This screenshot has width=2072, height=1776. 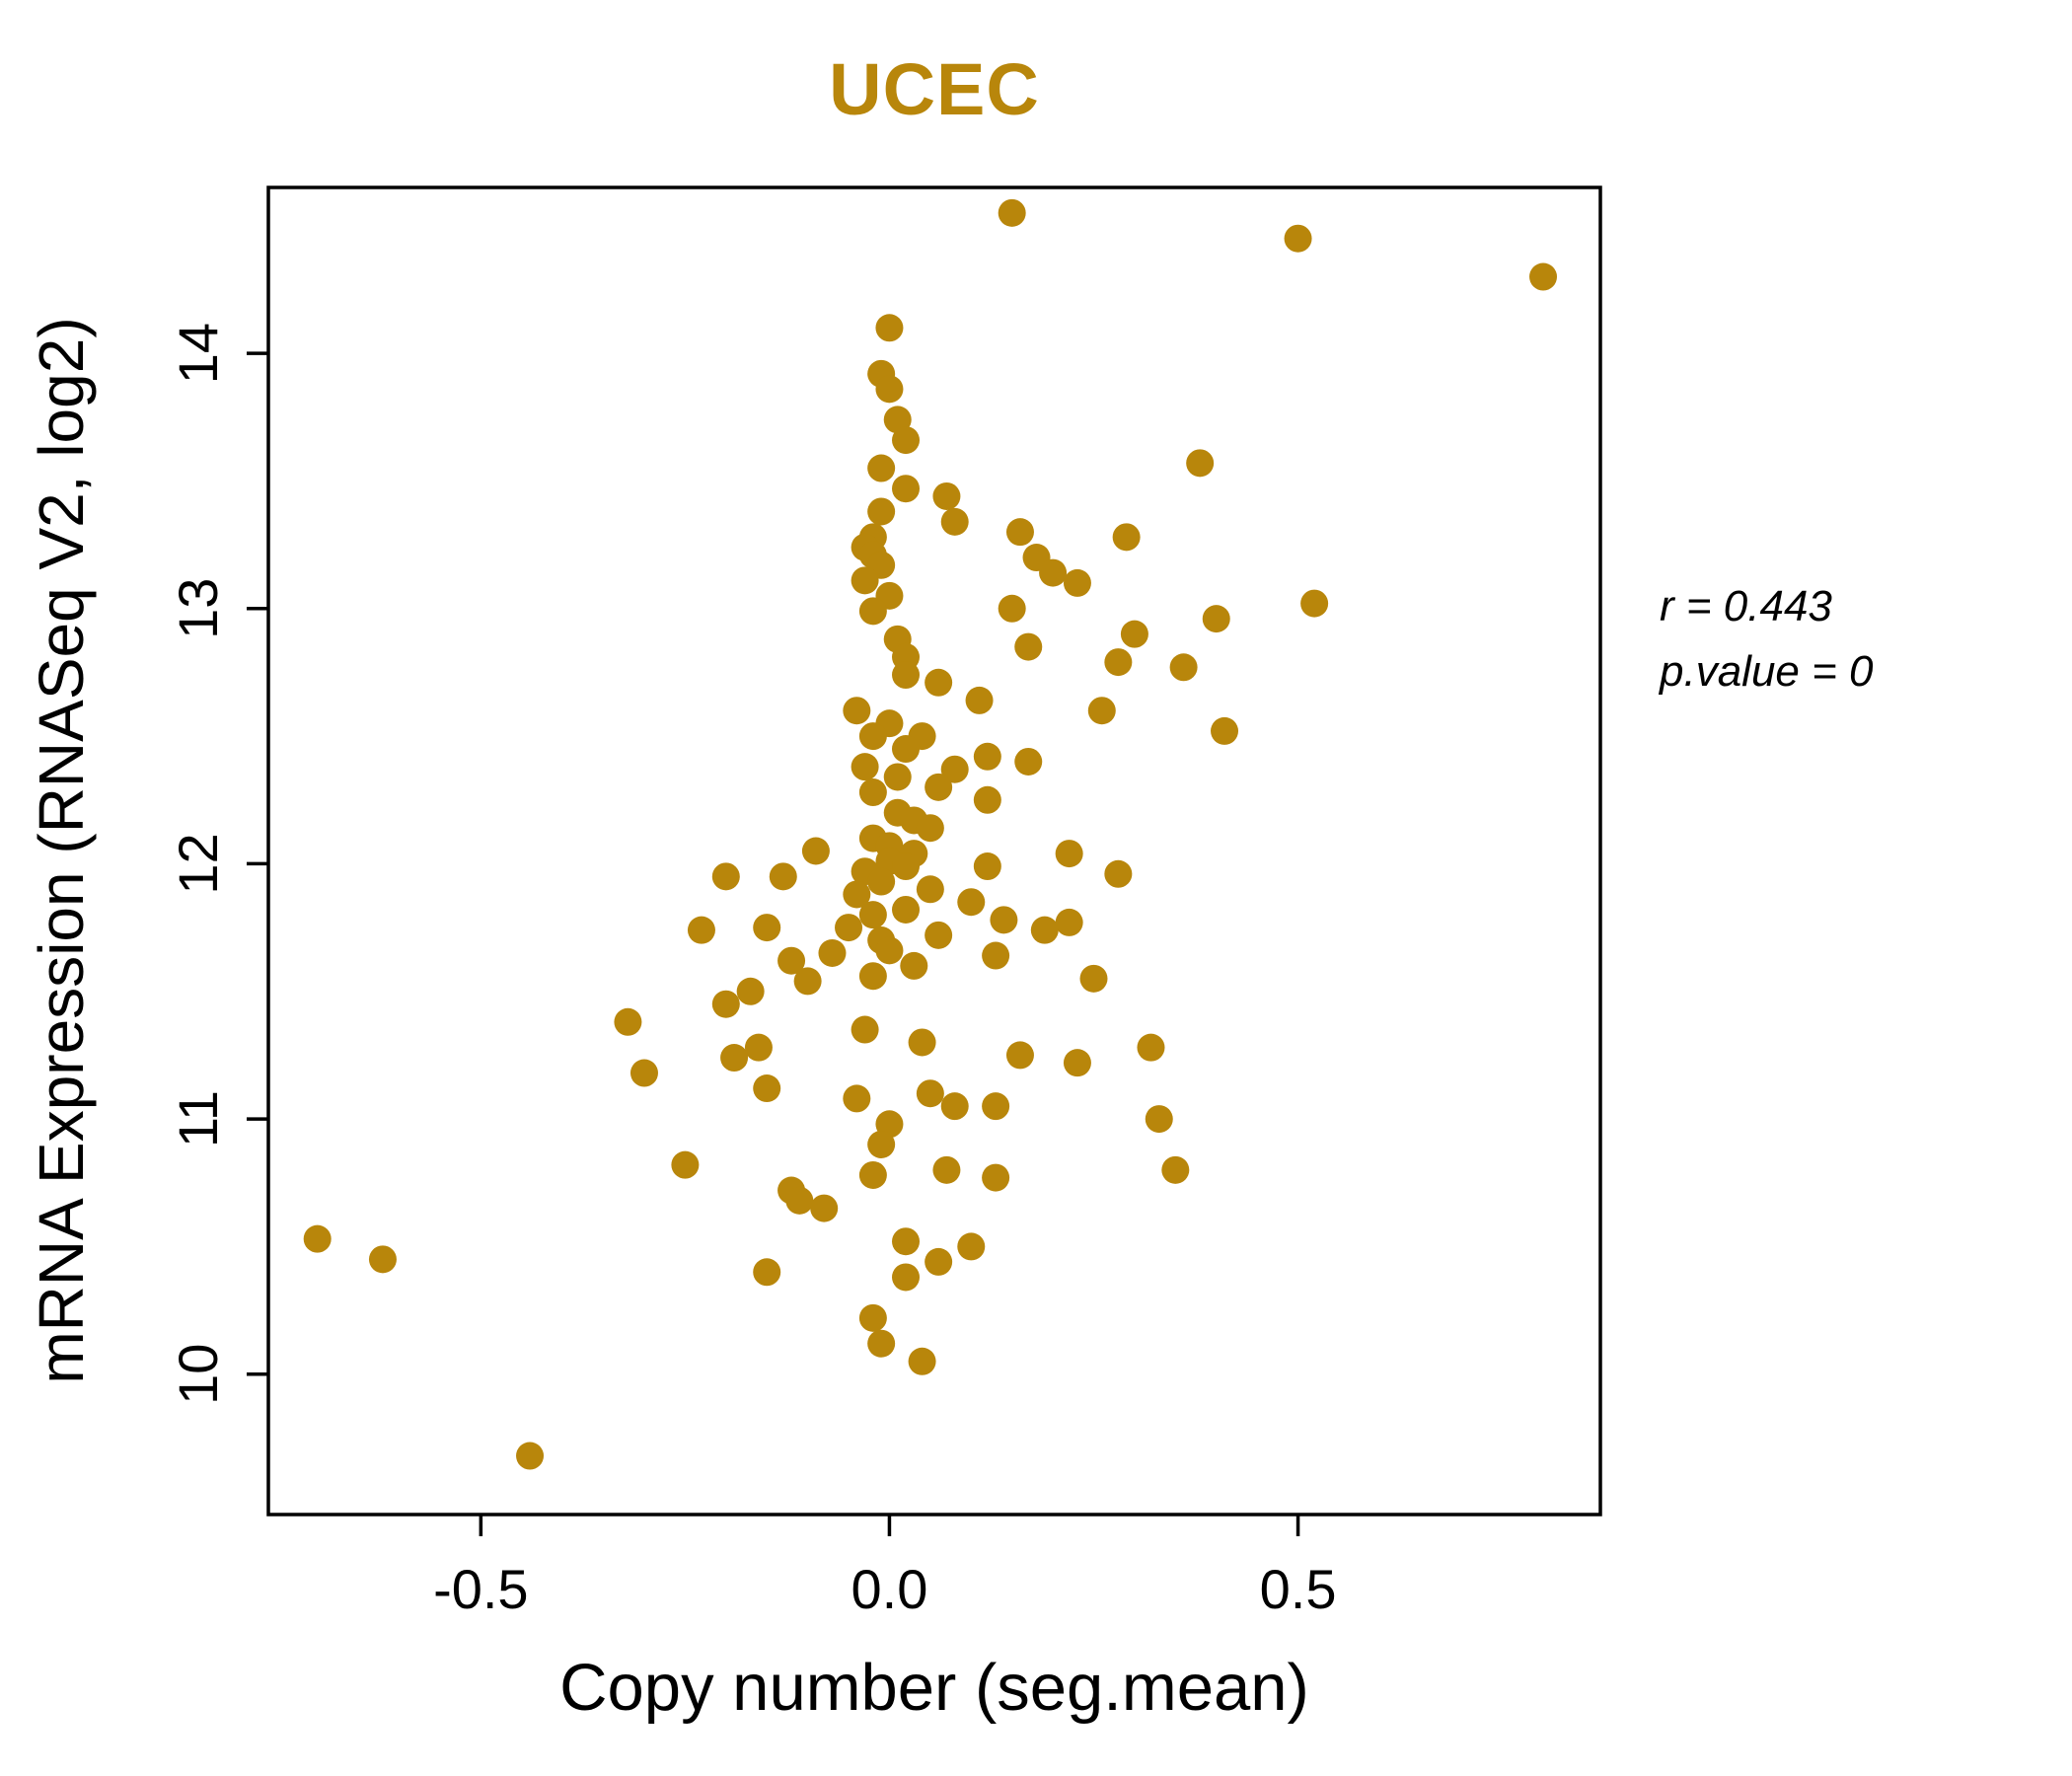 I want to click on y-axis-label: mRNA Expression (RNASeq V2, log2), so click(x=62, y=851).